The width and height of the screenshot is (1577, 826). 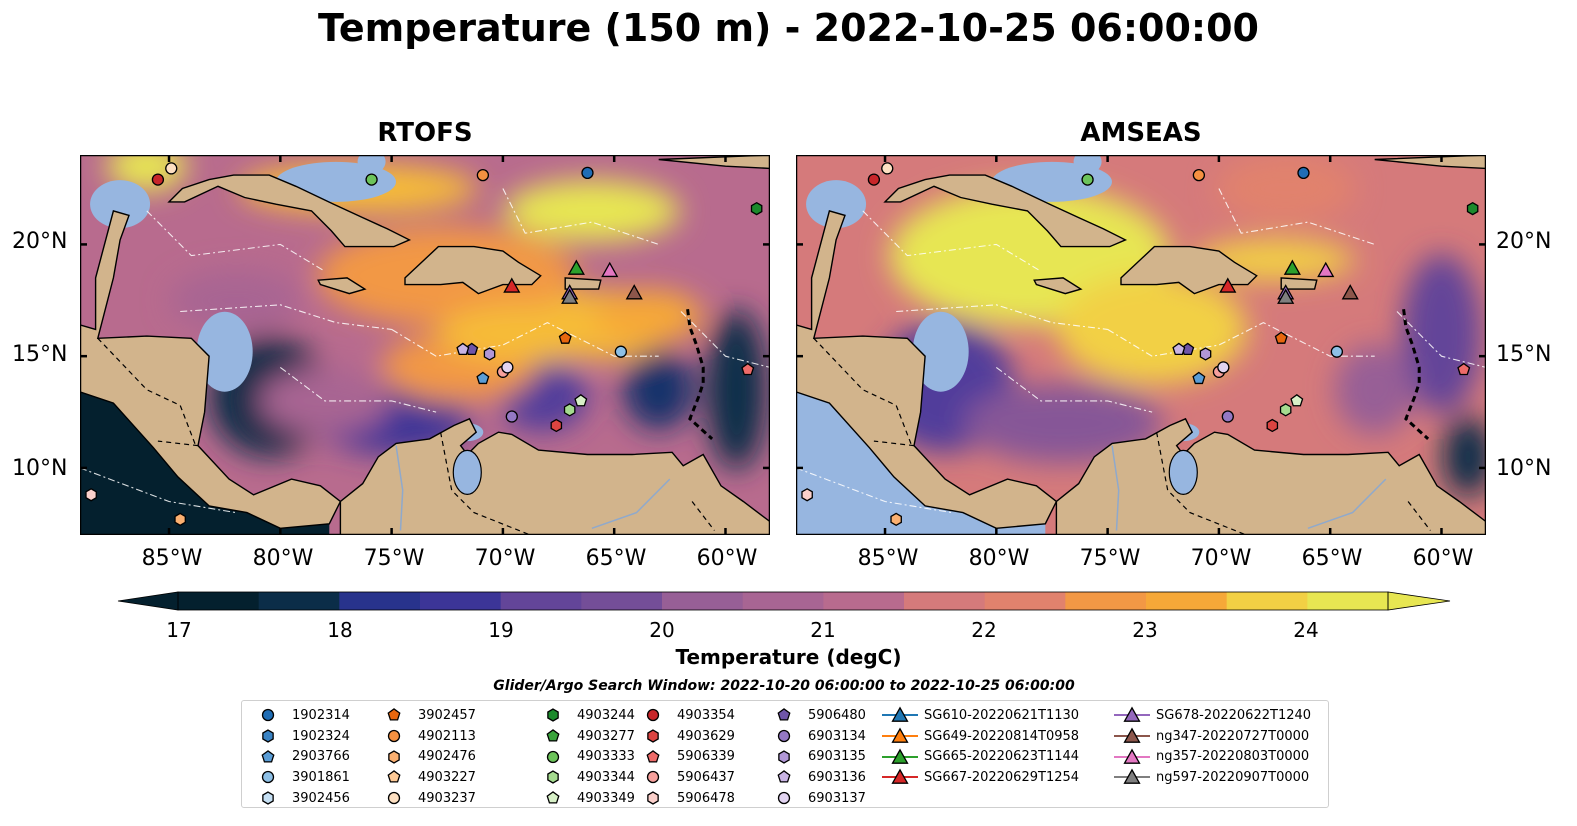 What do you see at coordinates (447, 798) in the screenshot?
I see `legend-label: 4903237` at bounding box center [447, 798].